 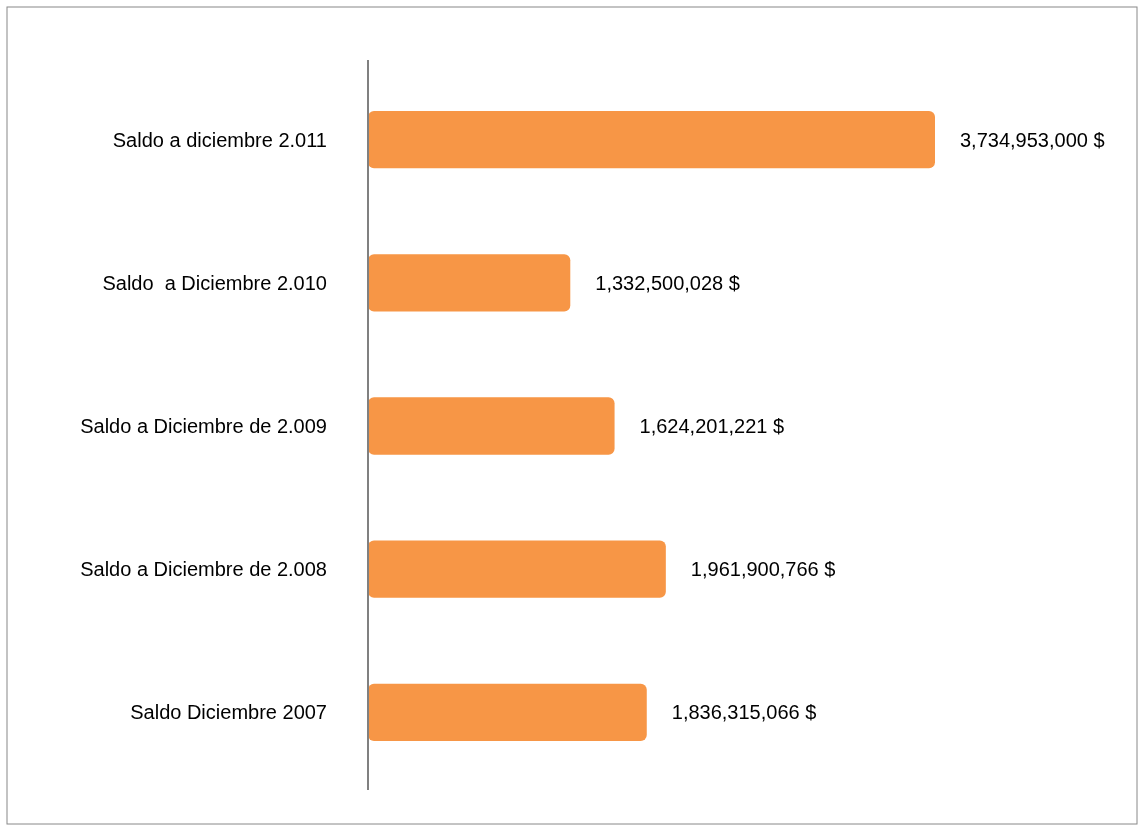 I want to click on data-label: 1,332,500,028 $, so click(x=667, y=282).